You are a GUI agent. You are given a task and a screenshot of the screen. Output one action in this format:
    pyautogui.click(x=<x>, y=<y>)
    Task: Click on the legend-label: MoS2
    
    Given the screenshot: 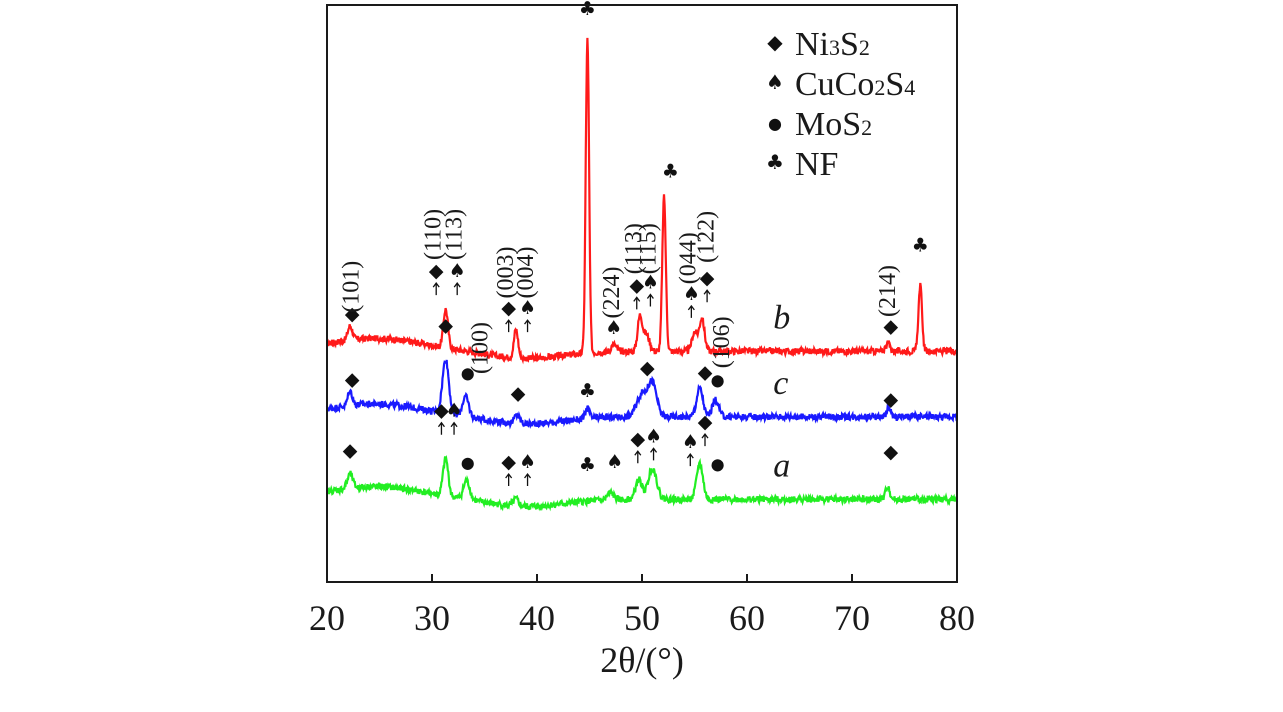 What is the action you would take?
    pyautogui.click(x=833, y=124)
    